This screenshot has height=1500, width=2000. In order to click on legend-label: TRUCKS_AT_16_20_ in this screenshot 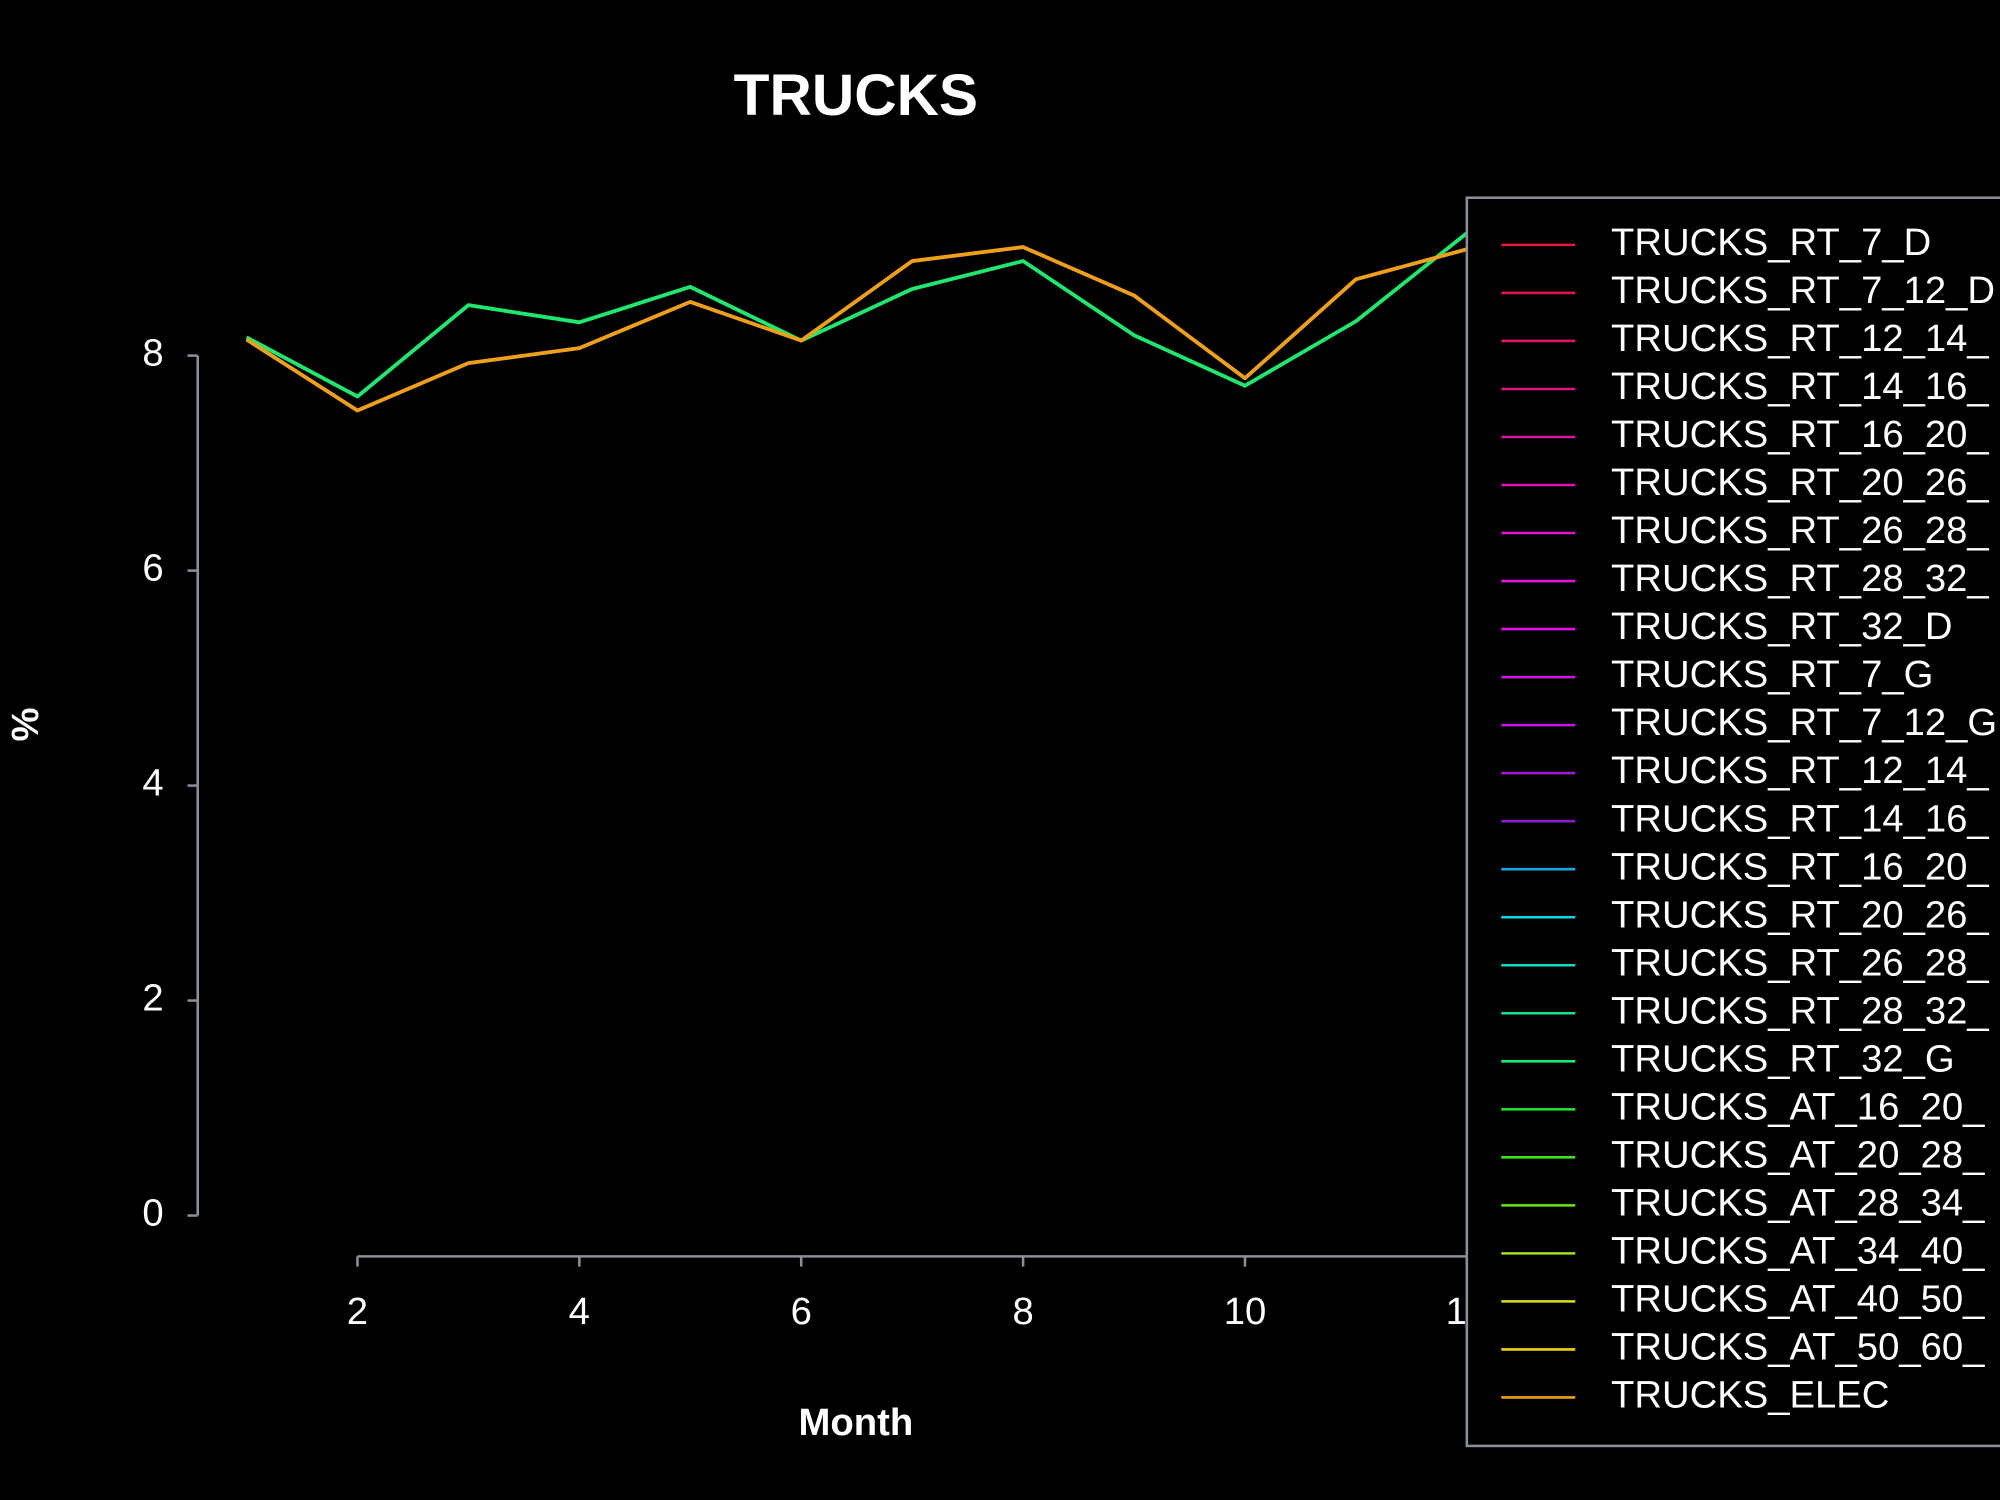, I will do `click(1798, 1106)`.